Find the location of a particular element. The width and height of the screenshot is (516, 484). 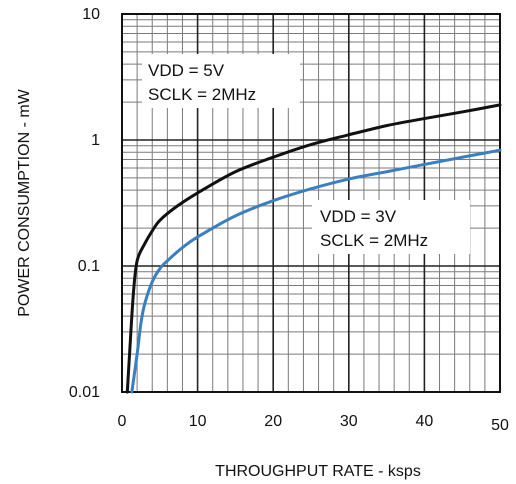

x-tick-labels: 0 10 20 30 40 50 is located at coordinates (313, 423).